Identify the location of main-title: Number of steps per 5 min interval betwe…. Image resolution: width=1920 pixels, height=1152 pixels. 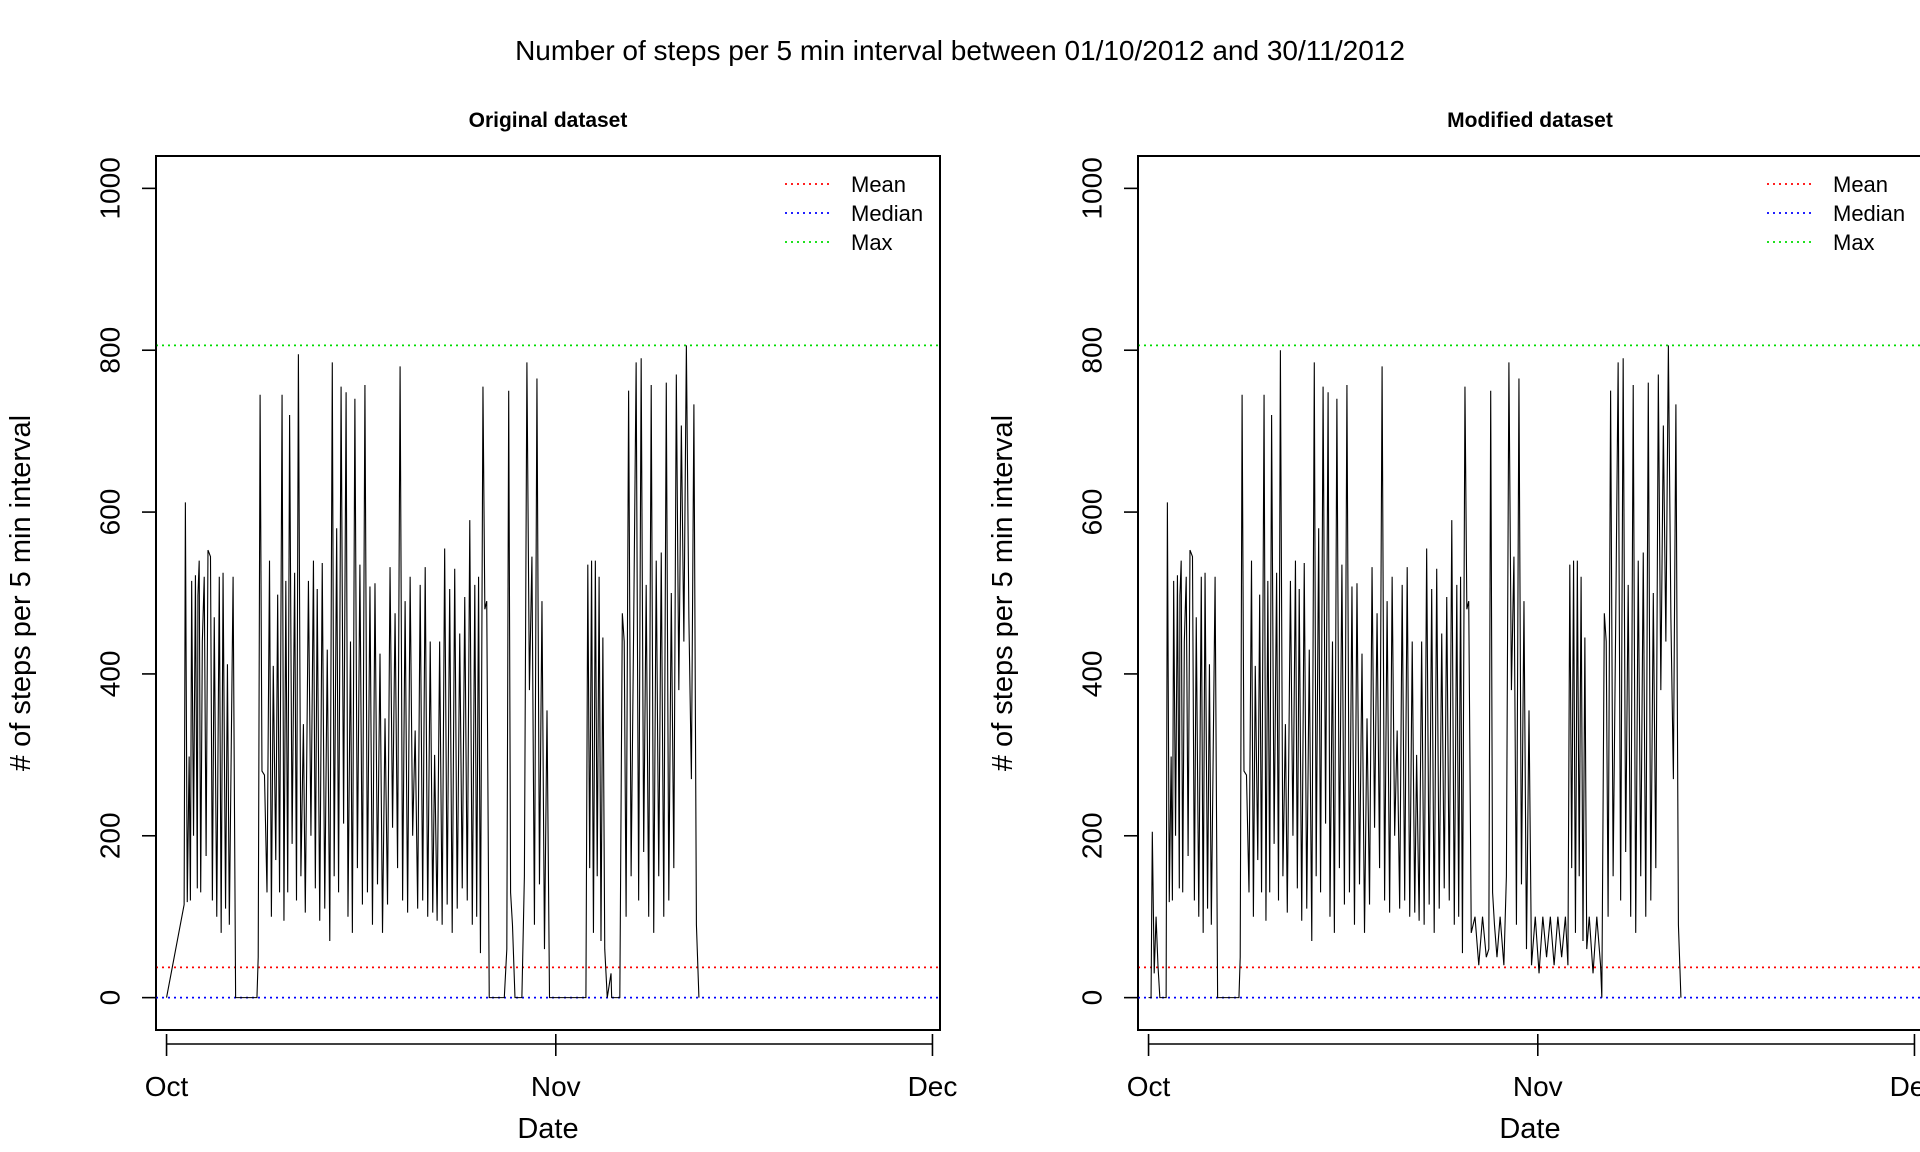
(960, 50).